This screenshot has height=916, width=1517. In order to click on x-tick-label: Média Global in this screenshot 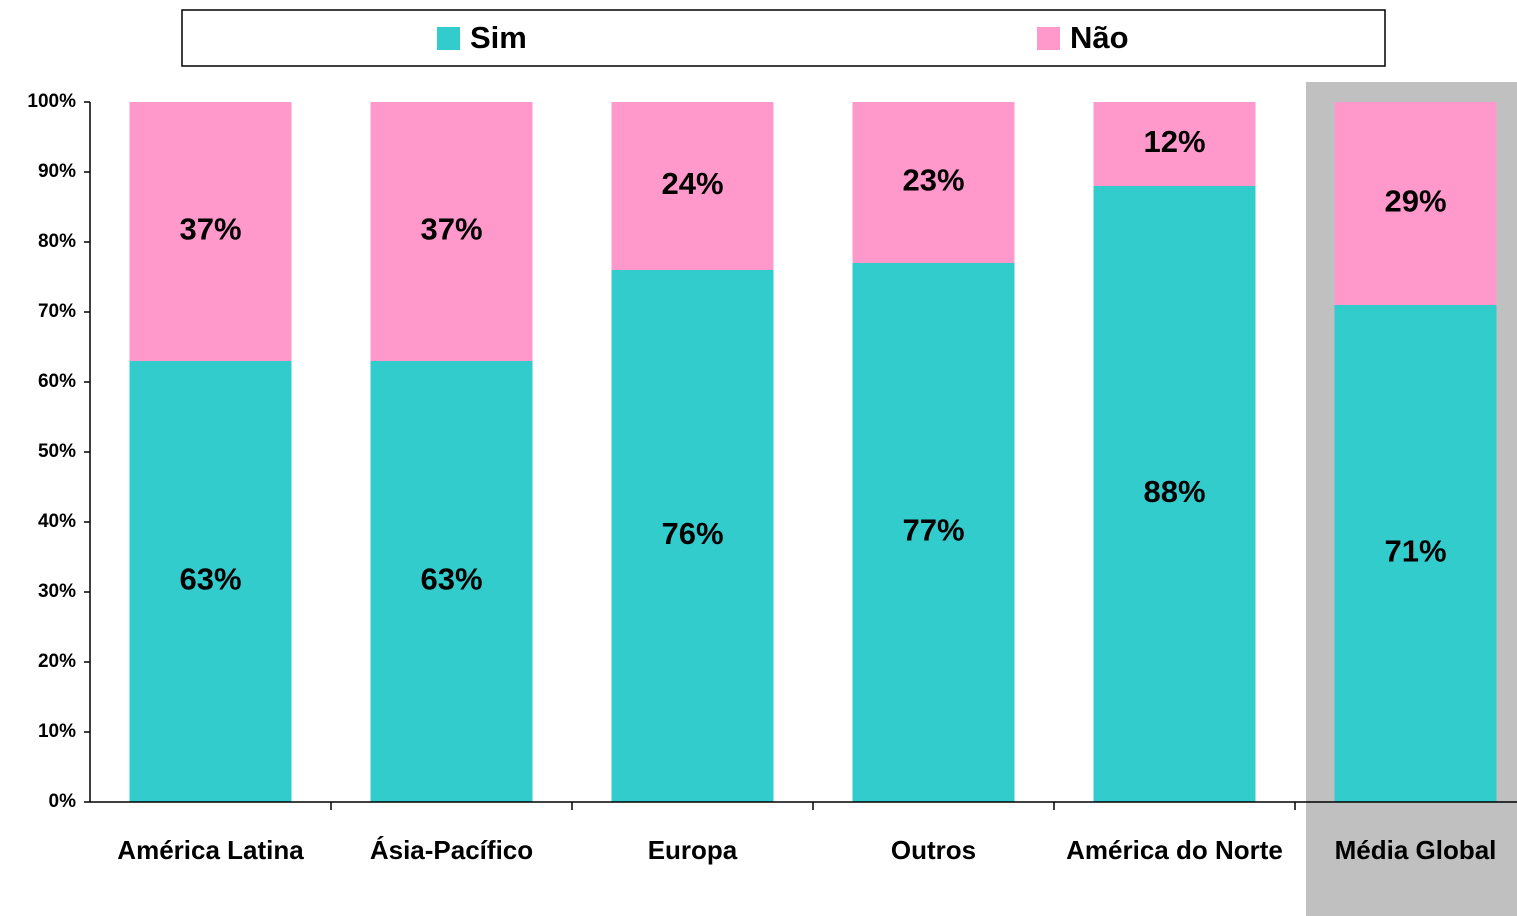, I will do `click(1415, 850)`.